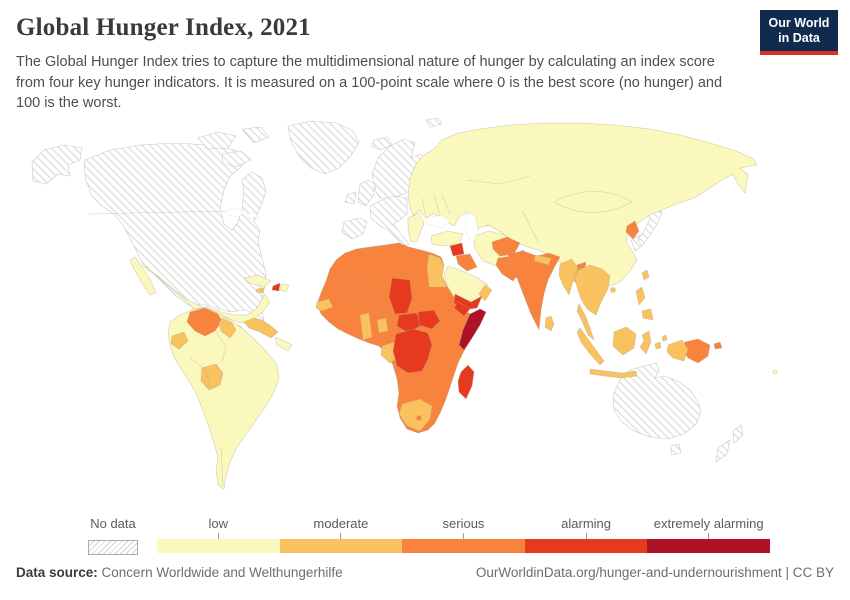 The width and height of the screenshot is (850, 600). I want to click on great-lakes, so click(242, 213).